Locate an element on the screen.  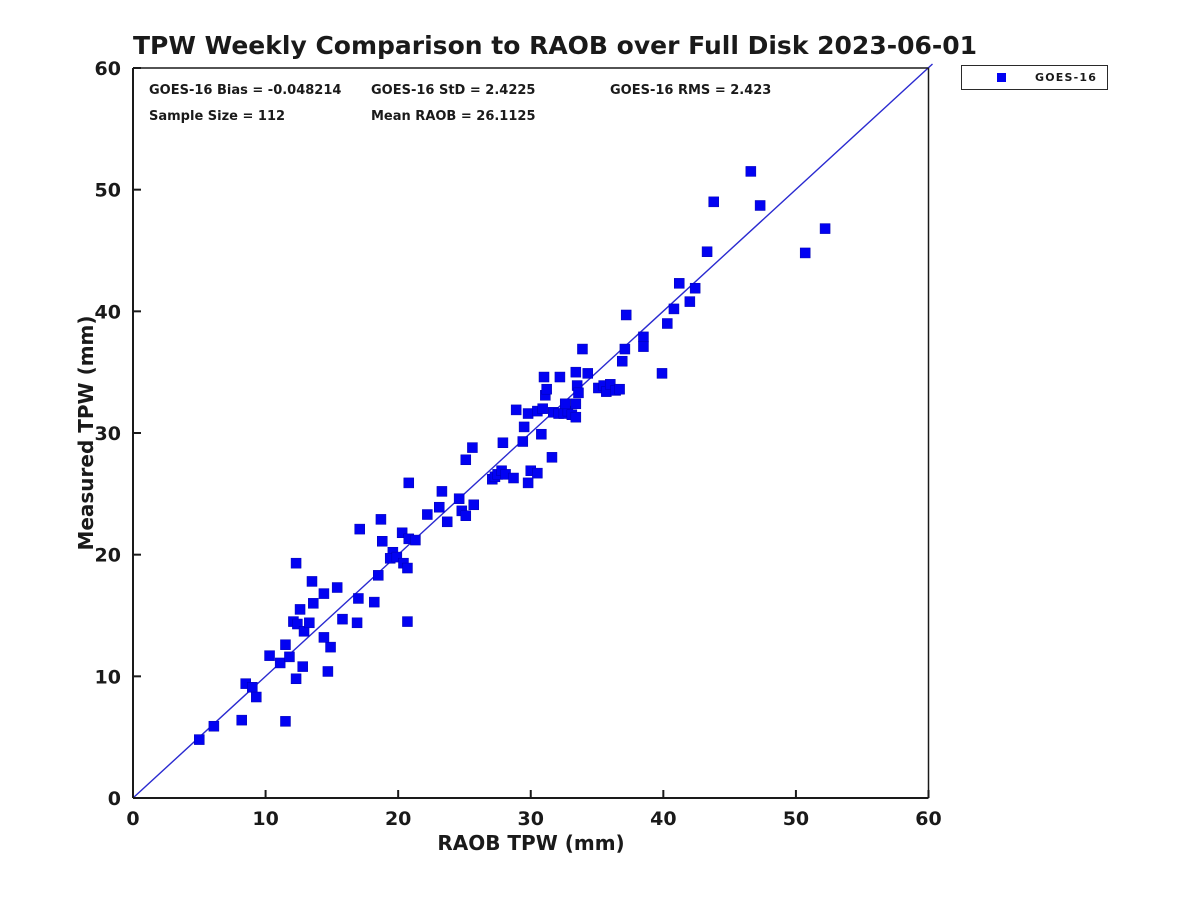
y-tick-label: 50 is located at coordinates (108, 191).